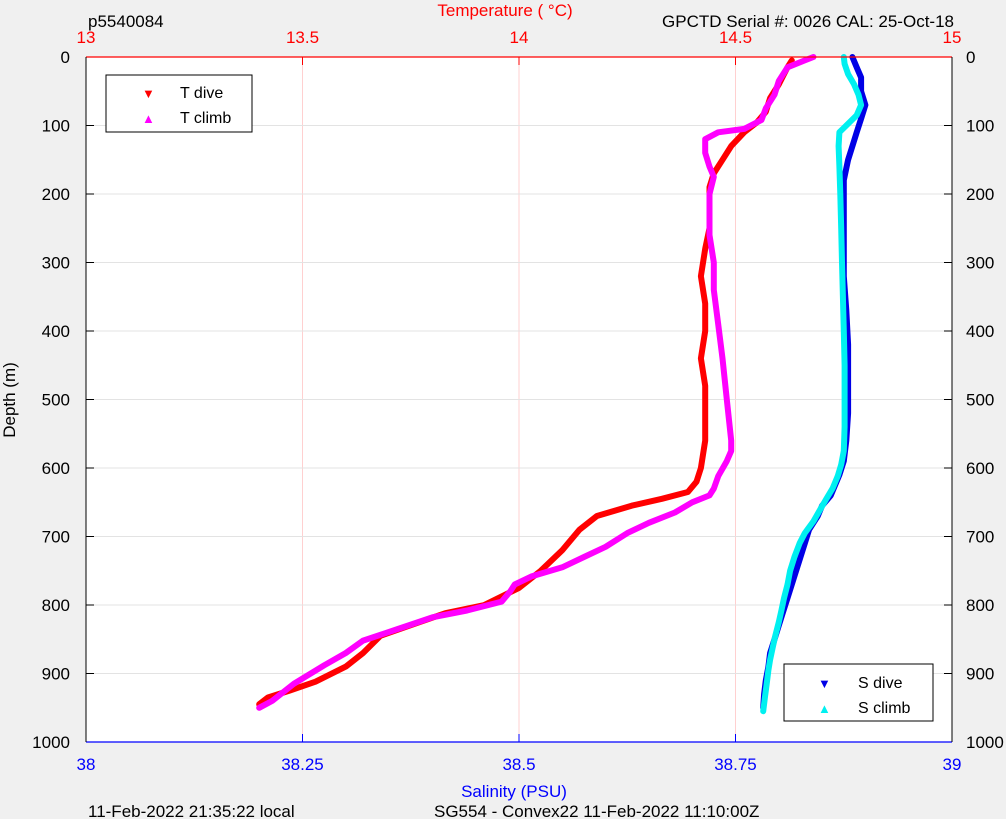  I want to click on depth-tick-label-right: 1000, so click(985, 742).